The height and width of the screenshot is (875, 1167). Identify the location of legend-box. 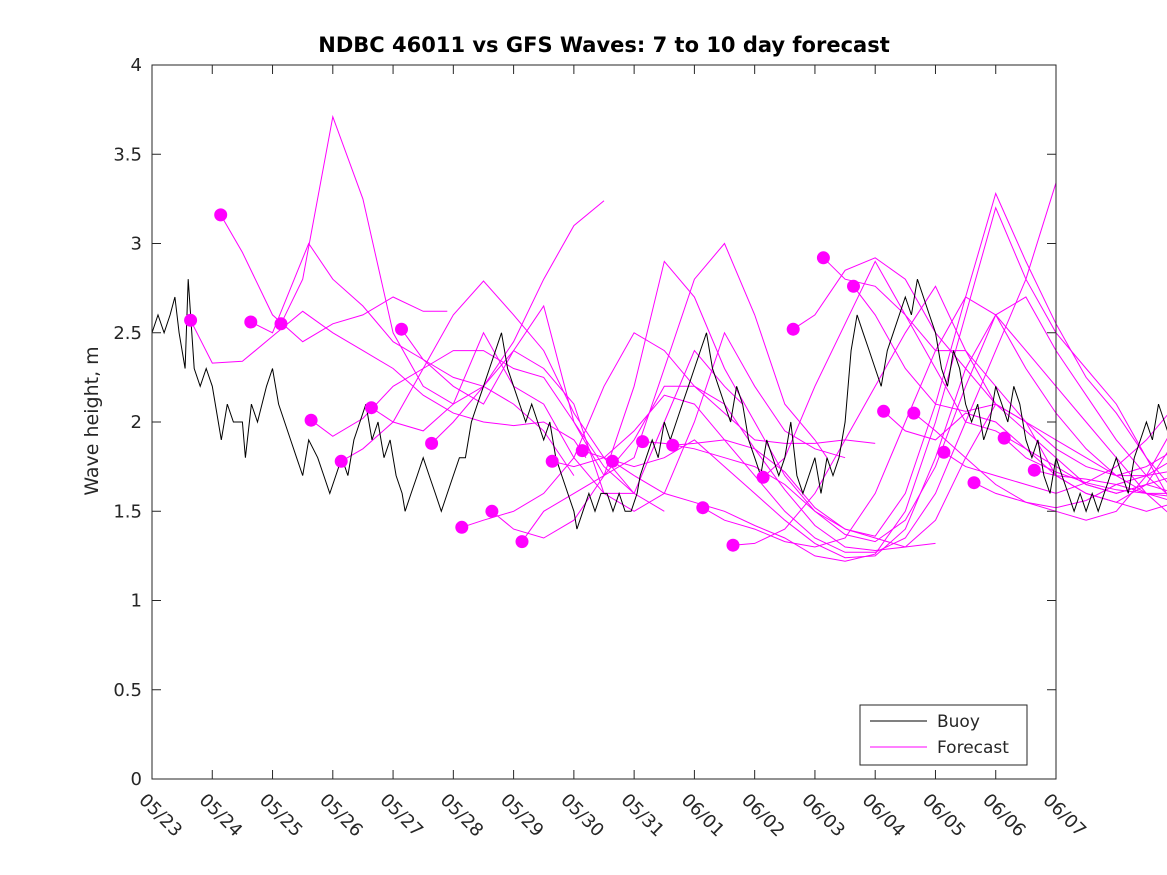
(943, 735).